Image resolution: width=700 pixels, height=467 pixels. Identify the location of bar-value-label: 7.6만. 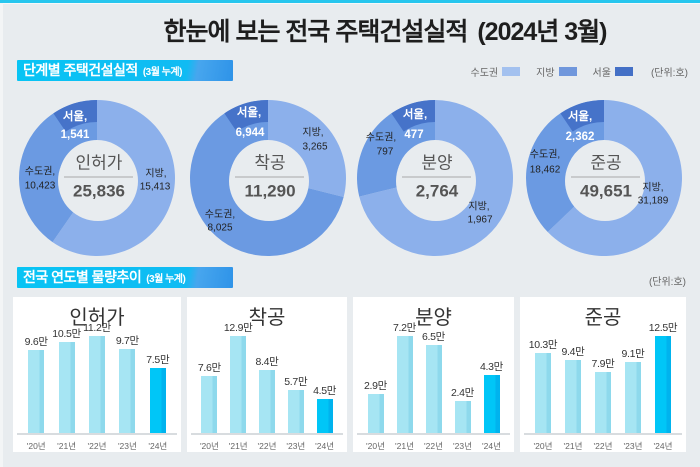
(209, 367).